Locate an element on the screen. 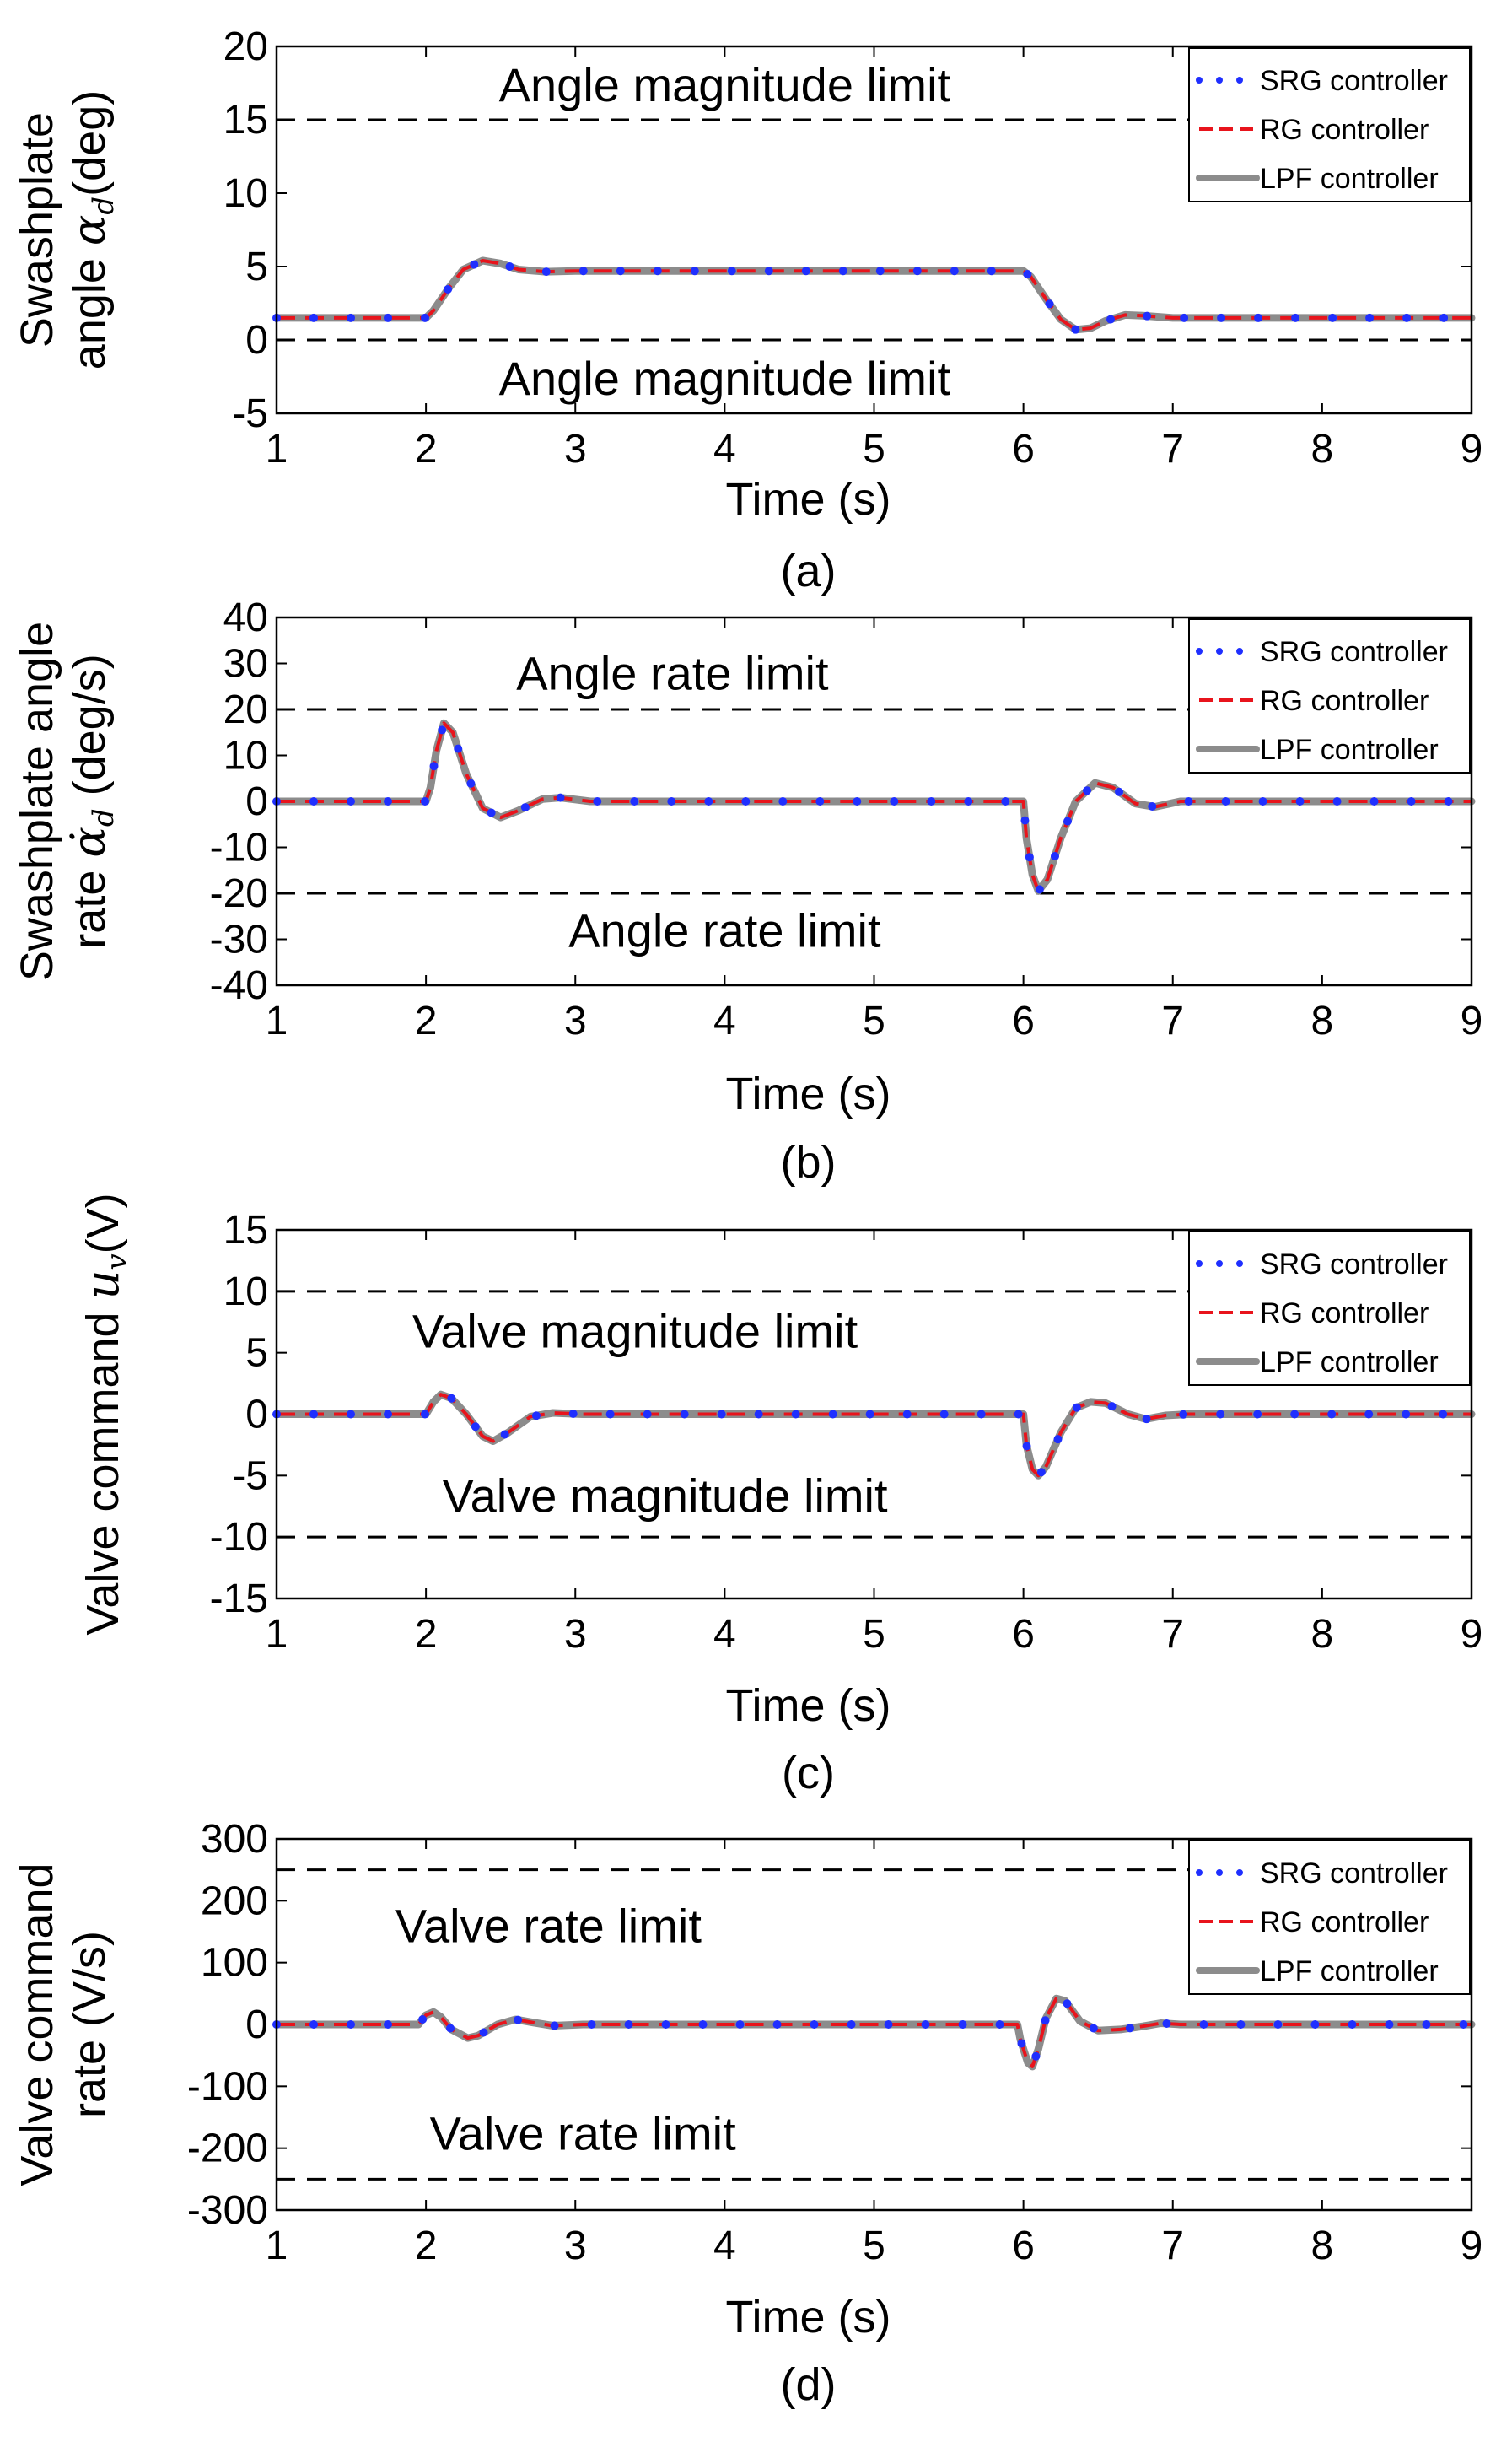 This screenshot has width=1512, height=2442. y-tick-label: 200 is located at coordinates (235, 1901).